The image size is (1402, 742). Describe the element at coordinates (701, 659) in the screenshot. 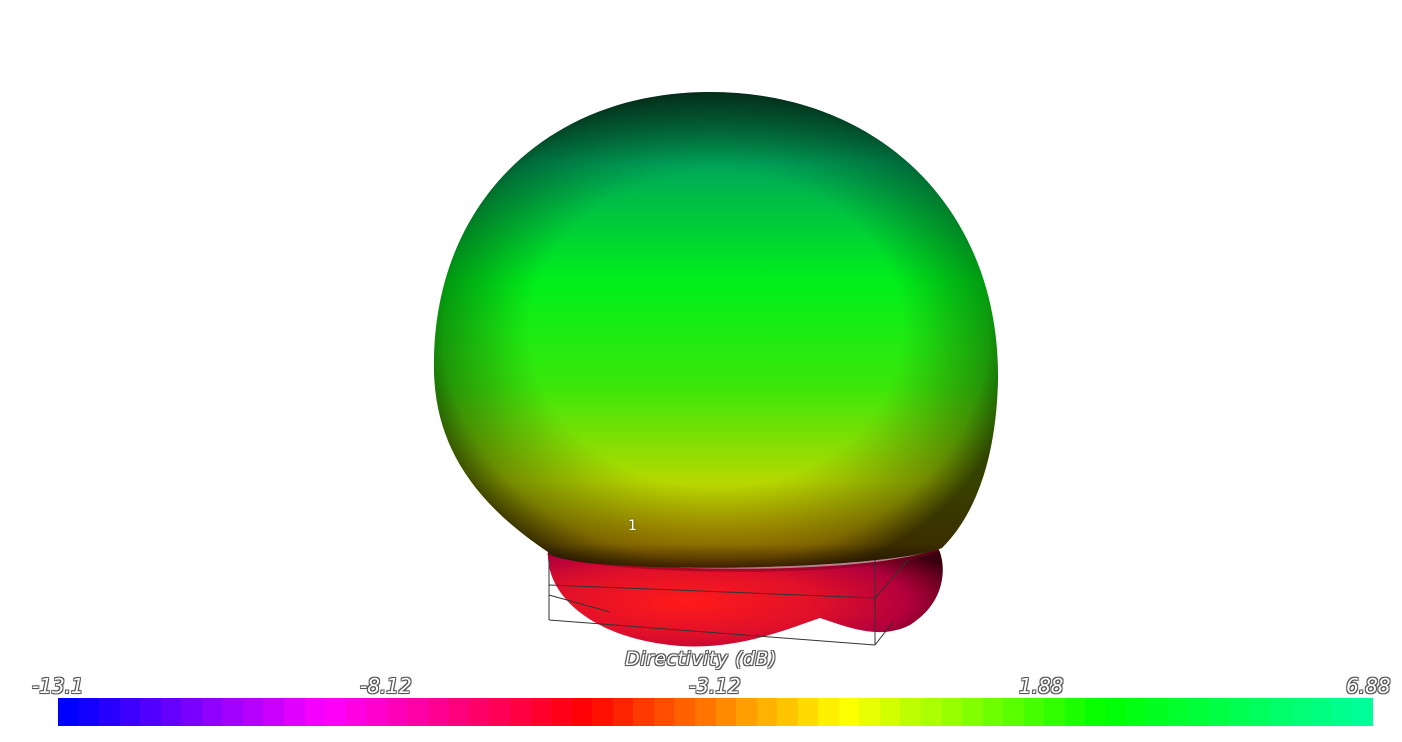

I see `scalar-bar-title: Directivity (dB)` at that location.